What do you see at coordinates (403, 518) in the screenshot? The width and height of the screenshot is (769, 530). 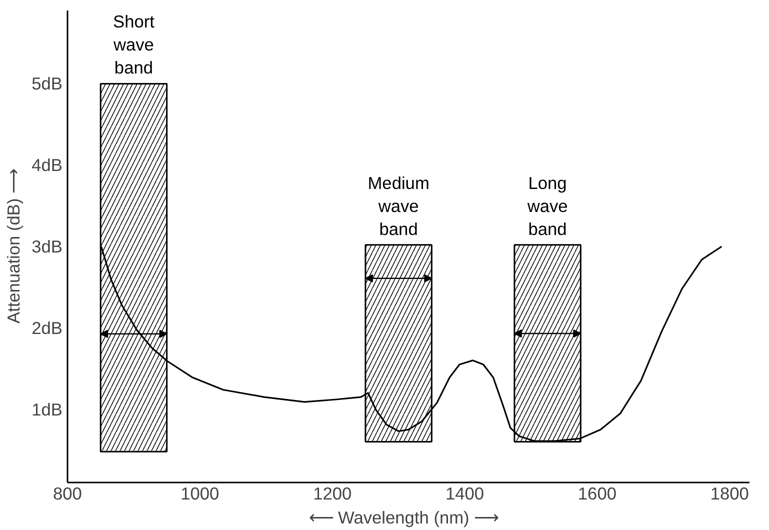 I see `x-axis-title: ⟵ Wavelength (nm) ⟶` at bounding box center [403, 518].